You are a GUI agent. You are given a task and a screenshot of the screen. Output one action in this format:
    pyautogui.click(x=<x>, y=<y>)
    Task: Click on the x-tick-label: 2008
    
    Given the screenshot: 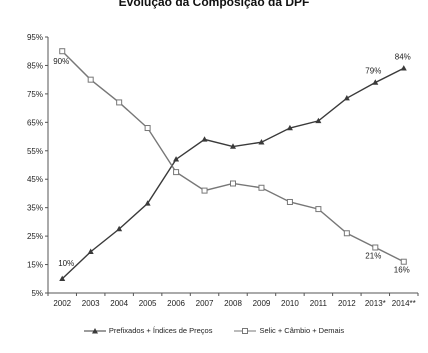 What is the action you would take?
    pyautogui.click(x=233, y=303)
    